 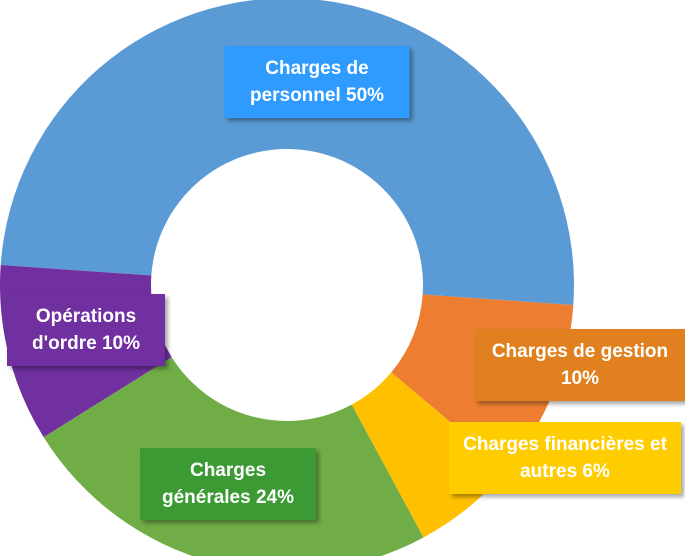 I want to click on slice-label: Opérations d'ordre 10%, so click(x=86, y=330).